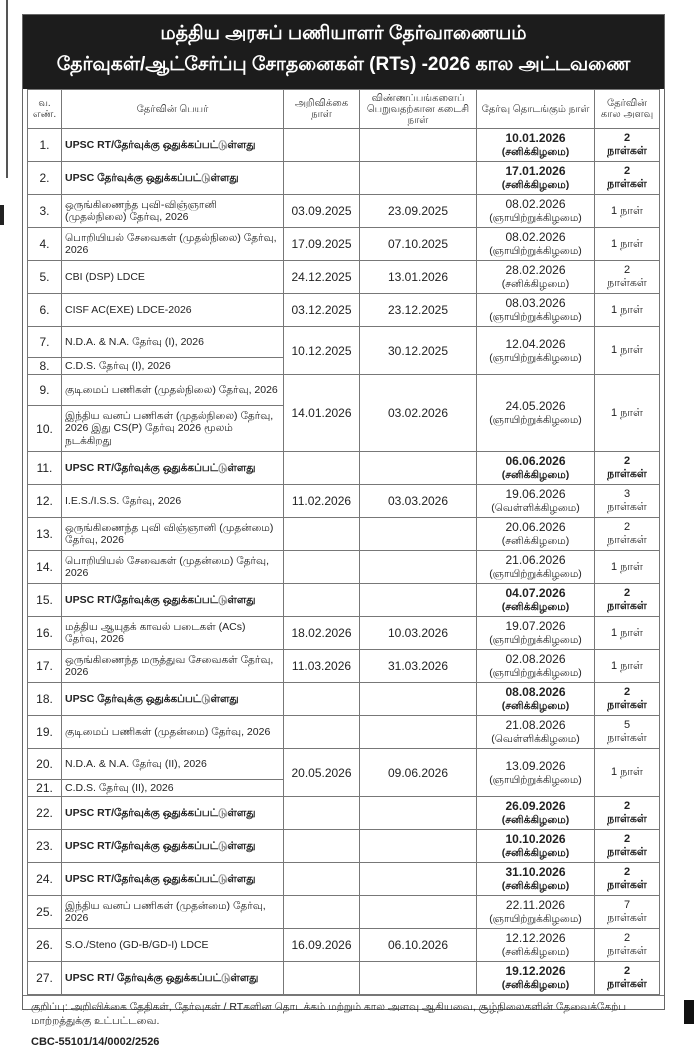 The width and height of the screenshot is (694, 1054). Describe the element at coordinates (44, 310) in the screenshot. I see `serial-no: 6.` at that location.